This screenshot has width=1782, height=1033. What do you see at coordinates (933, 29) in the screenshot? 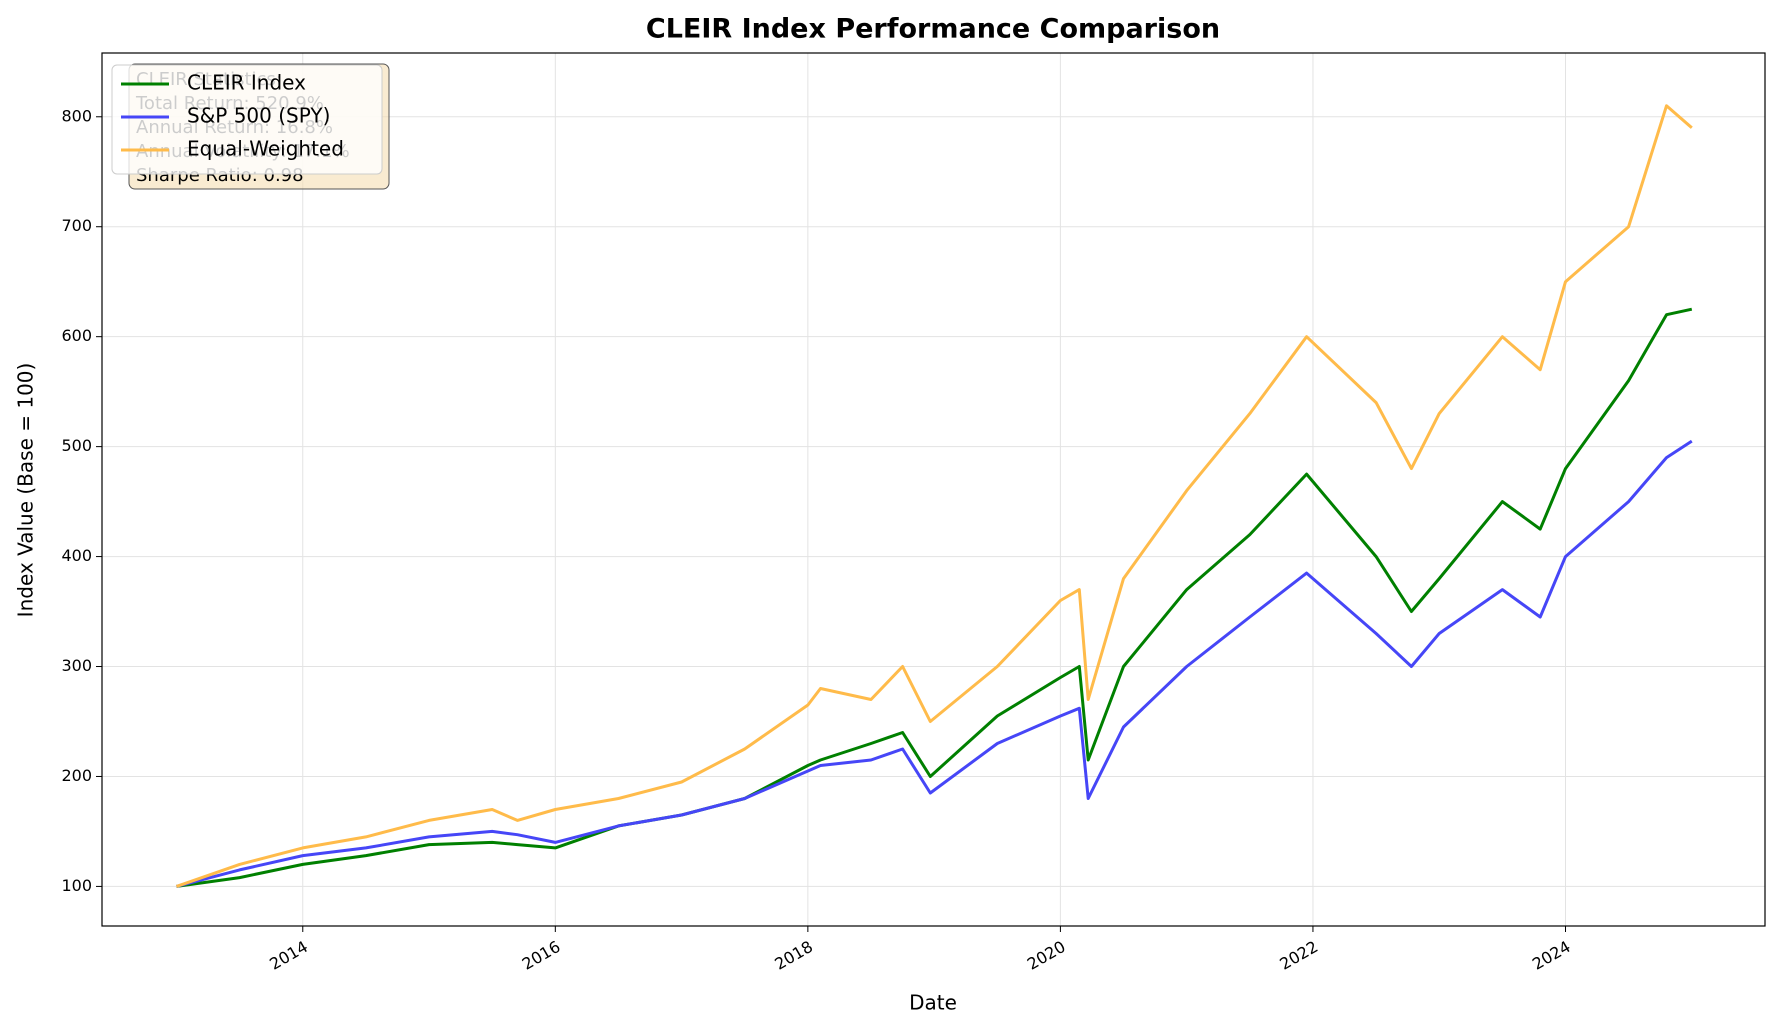
I see `chart-title: CLEIR Index Performance Comparison` at bounding box center [933, 29].